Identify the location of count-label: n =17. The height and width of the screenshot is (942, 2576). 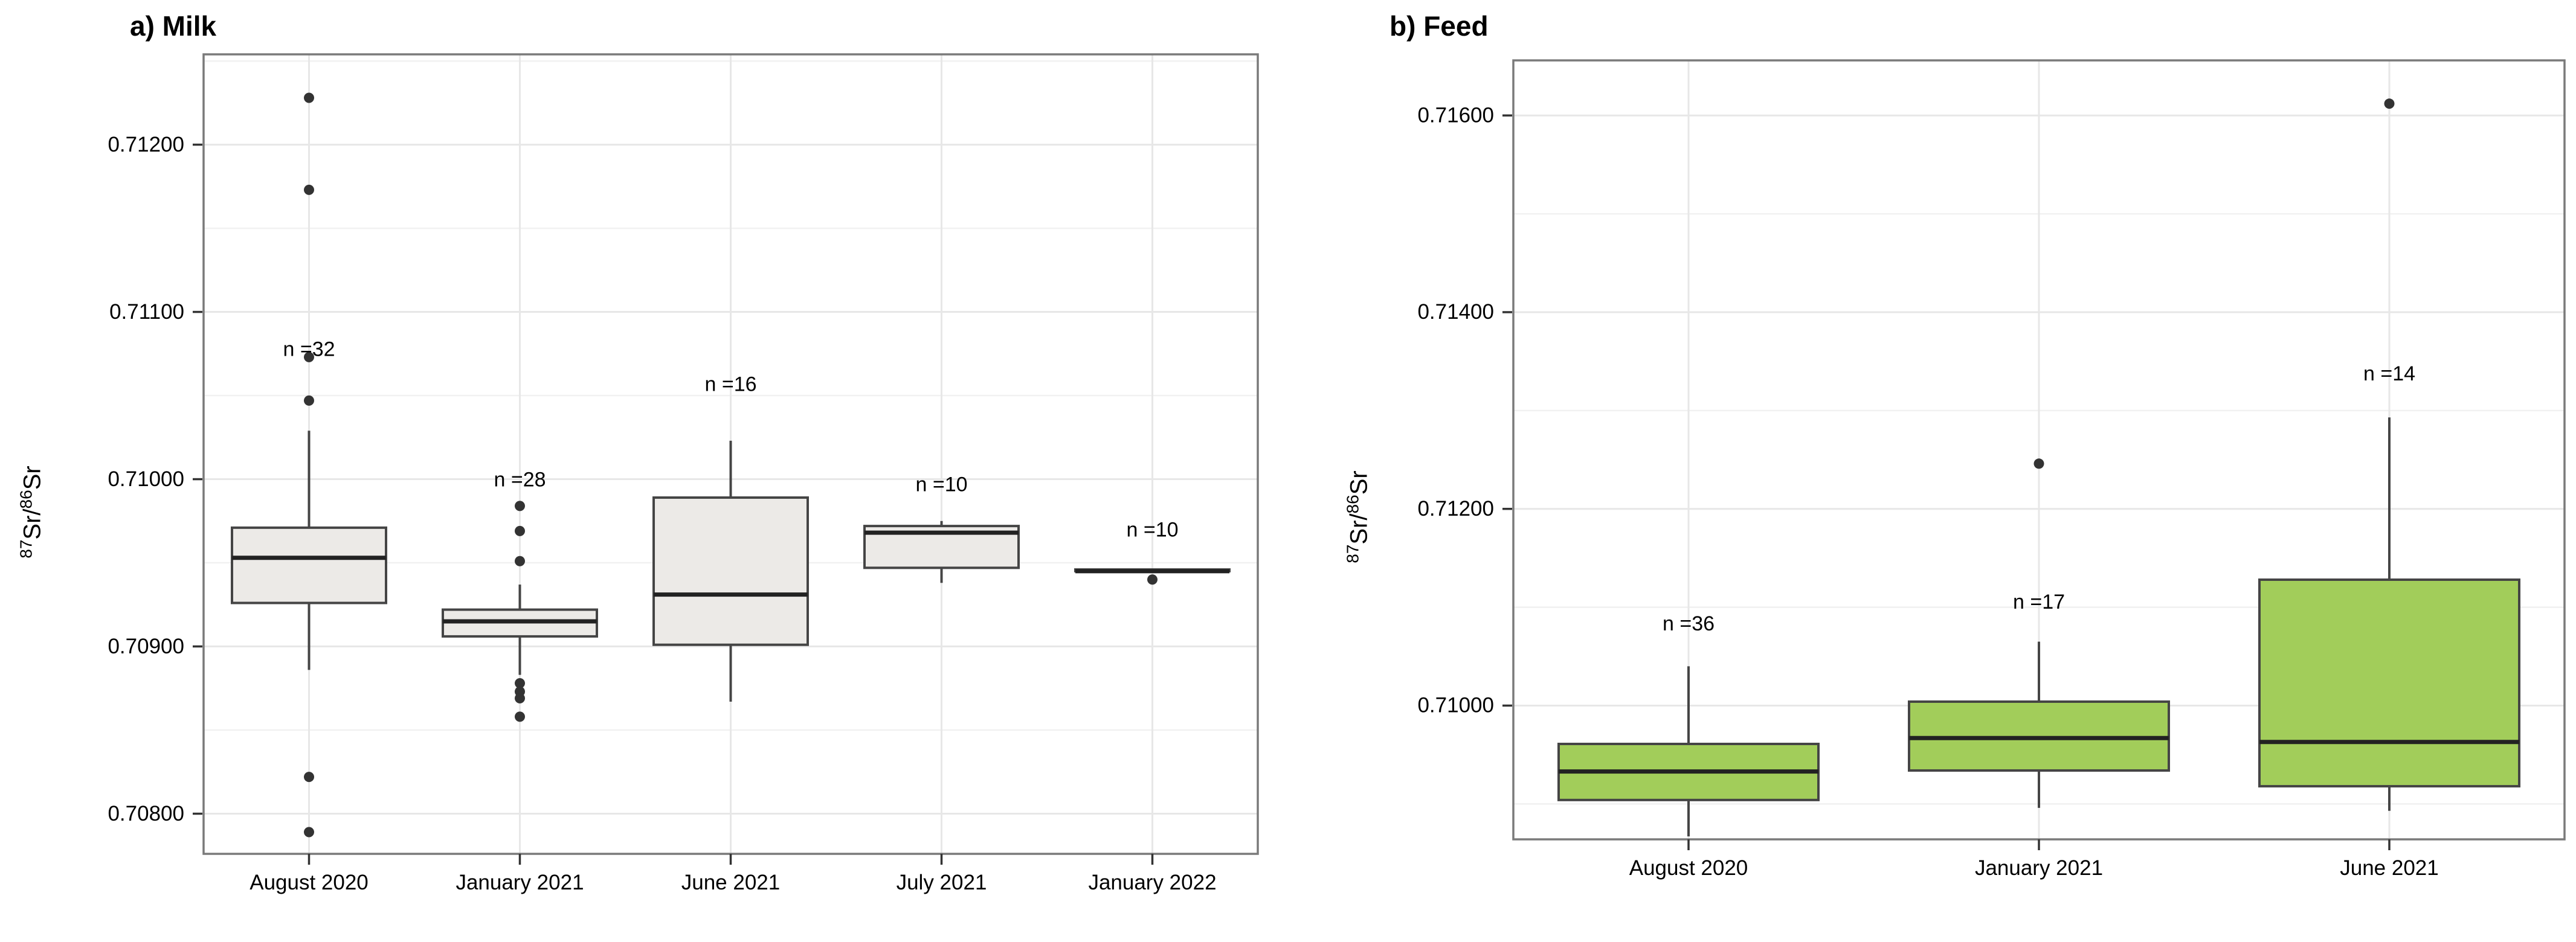
(2039, 602).